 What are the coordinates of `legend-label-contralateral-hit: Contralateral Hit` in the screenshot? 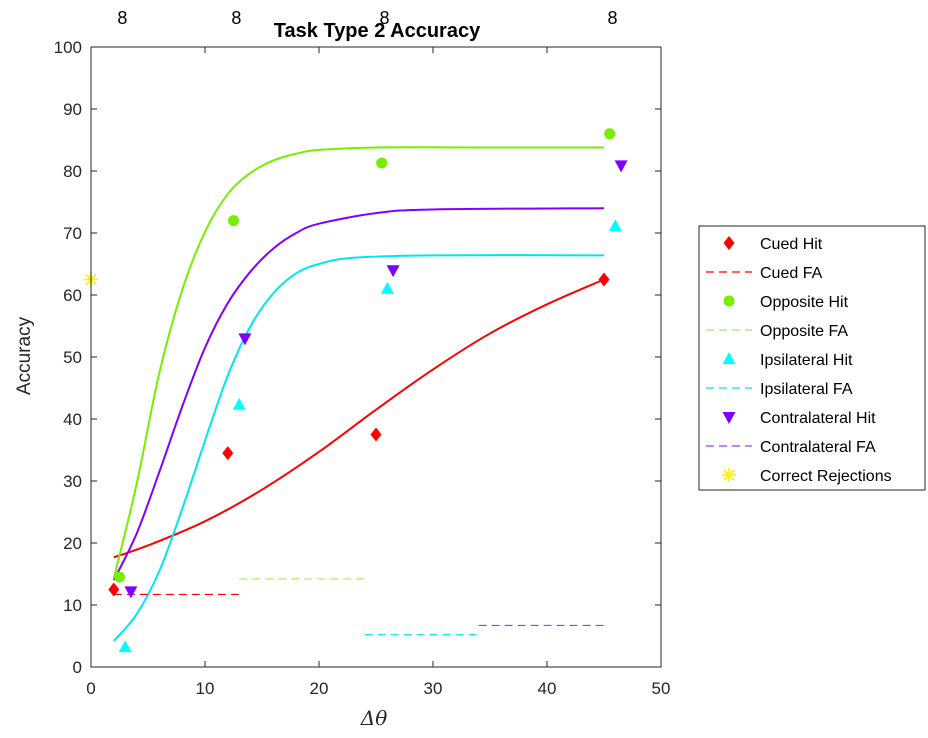 It's located at (818, 418).